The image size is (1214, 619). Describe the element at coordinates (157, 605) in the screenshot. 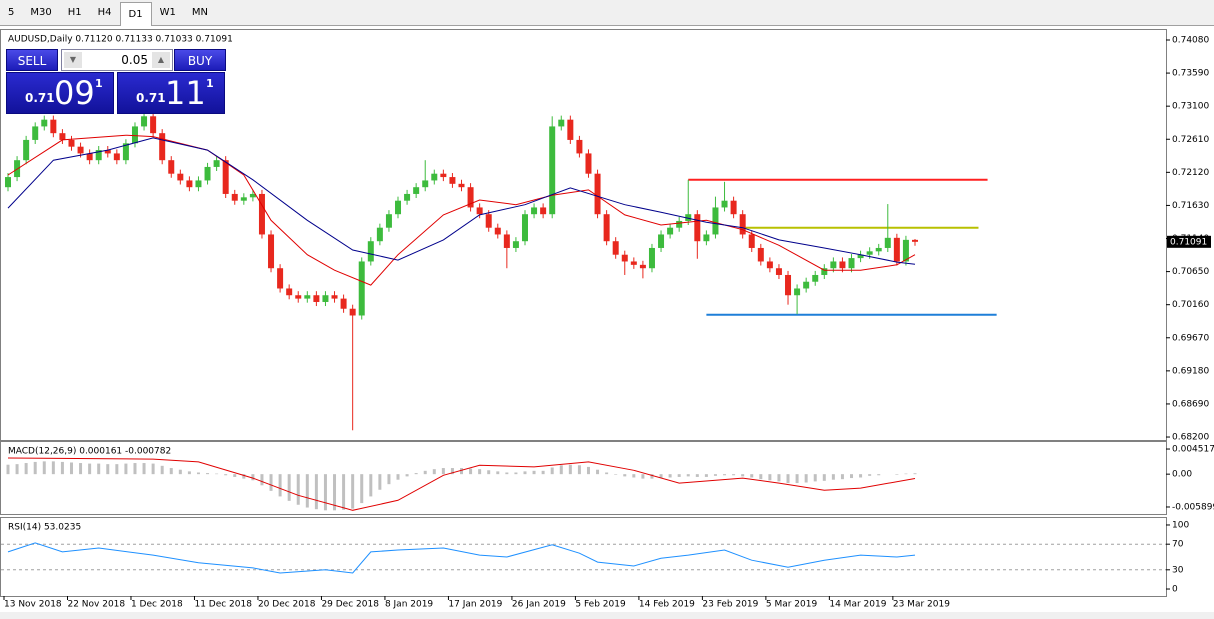

I see `x-tick-label: 1 Dec 2018` at that location.